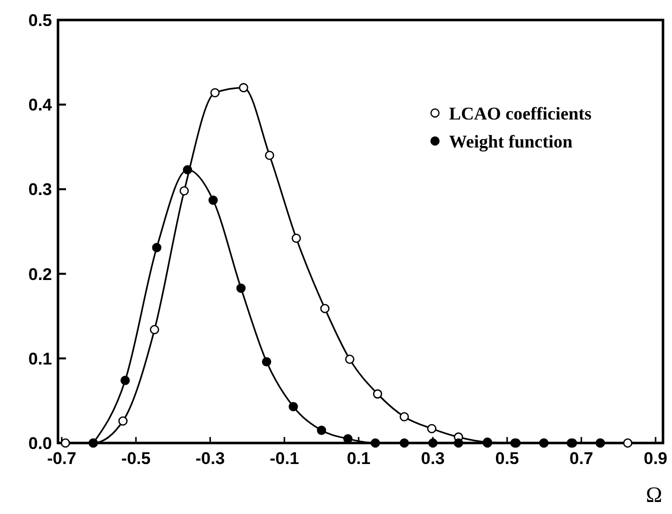 The height and width of the screenshot is (514, 672). Describe the element at coordinates (285, 458) in the screenshot. I see `x-tick-label: -0.1` at that location.